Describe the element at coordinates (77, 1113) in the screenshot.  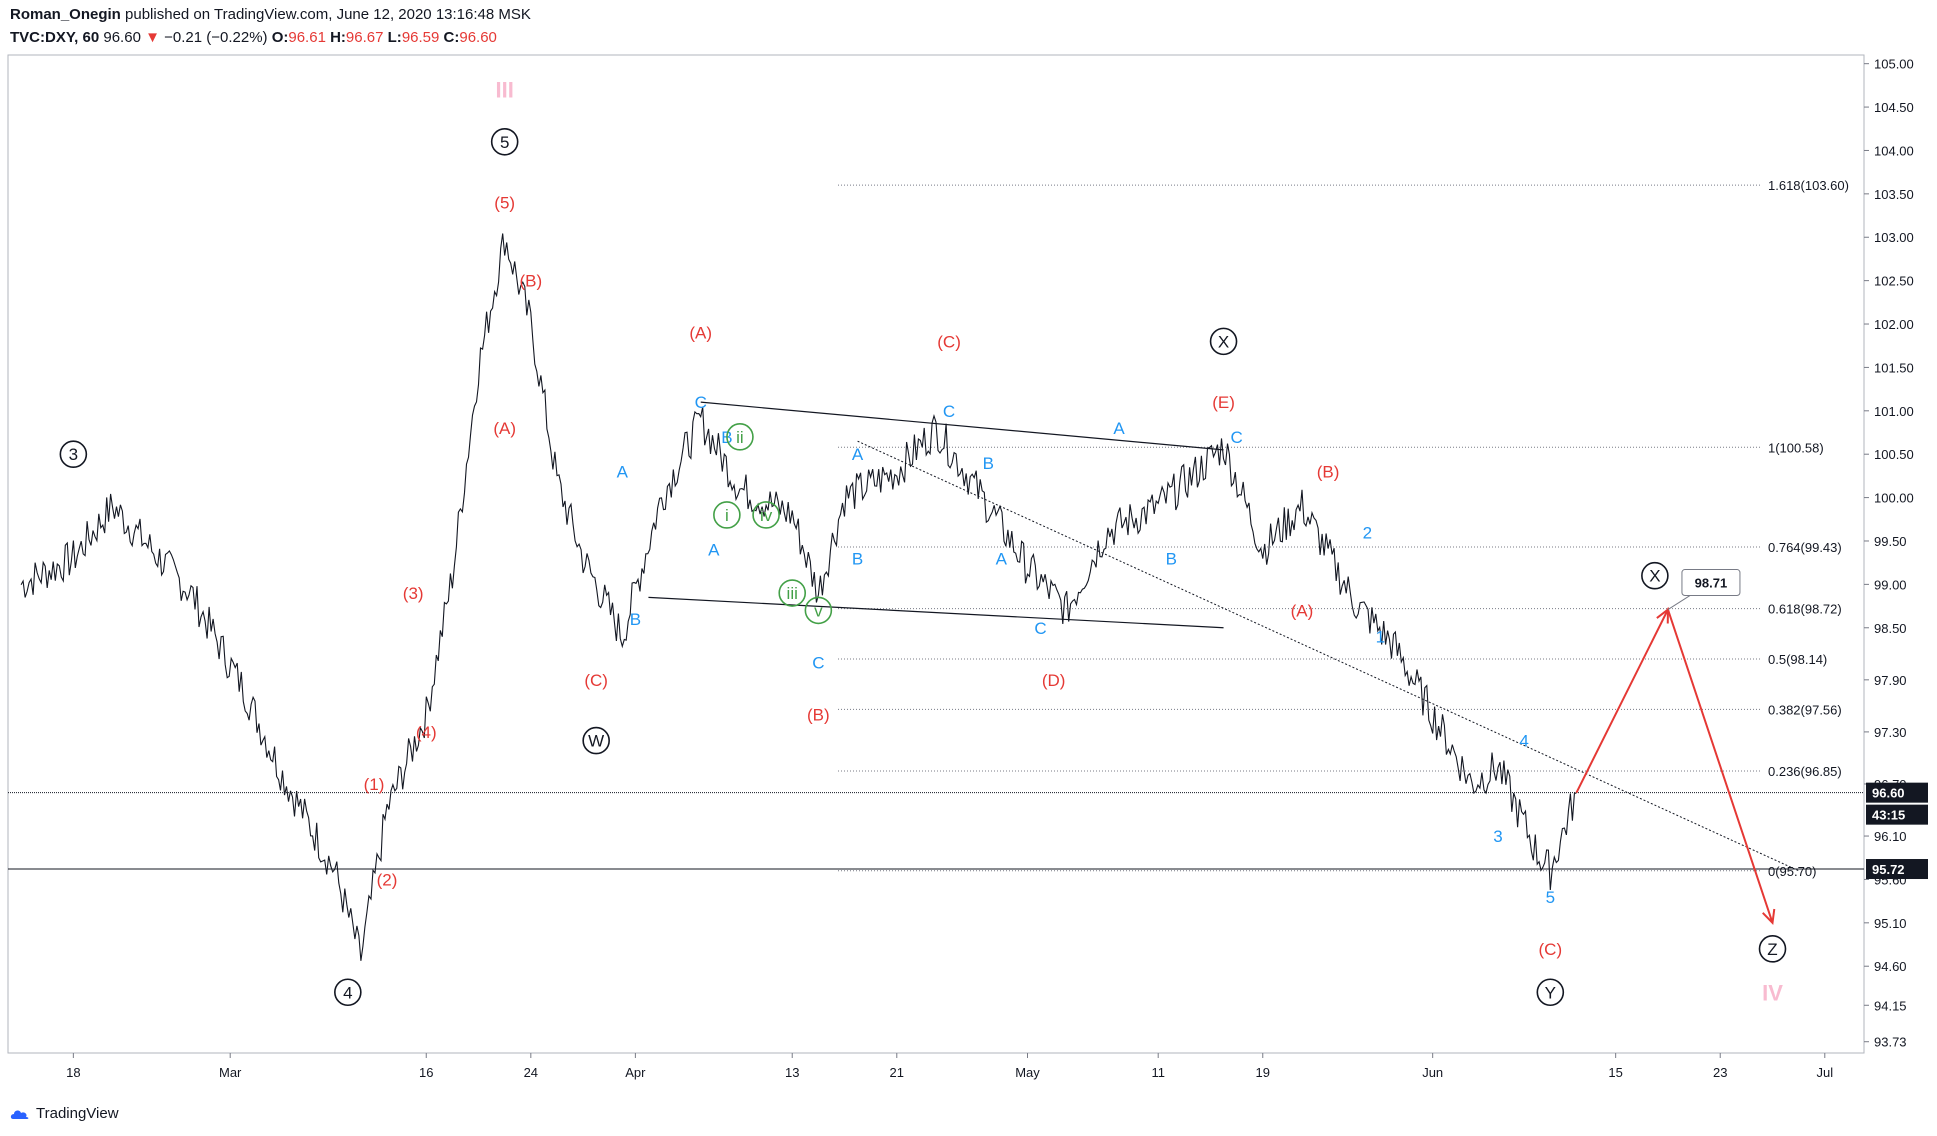
I see `brand-name: TradingView` at that location.